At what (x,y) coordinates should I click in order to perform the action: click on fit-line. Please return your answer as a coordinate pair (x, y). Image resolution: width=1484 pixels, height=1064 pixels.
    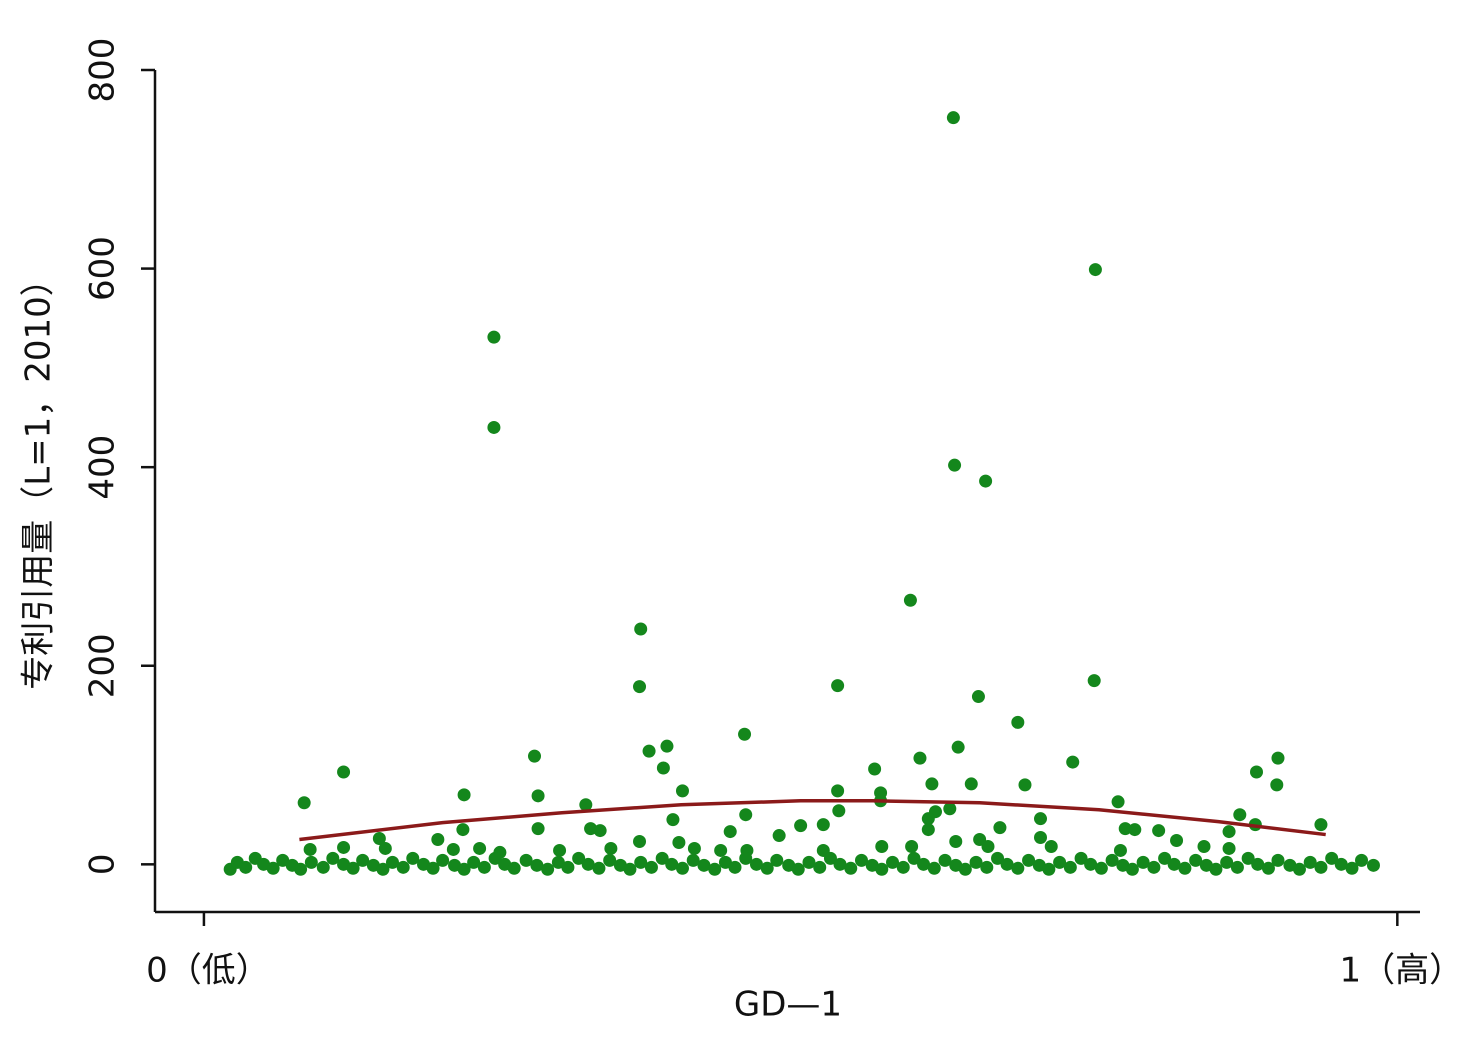
    Looking at the image, I should click on (812, 820).